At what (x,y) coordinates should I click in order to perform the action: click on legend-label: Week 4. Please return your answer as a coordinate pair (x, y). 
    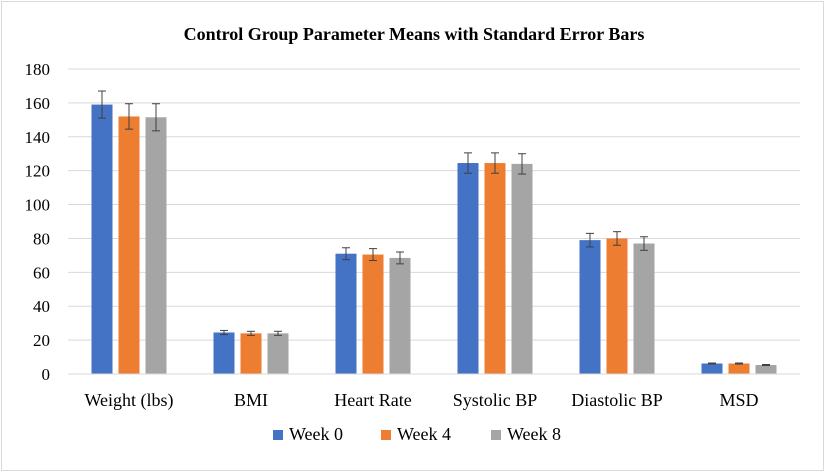
    Looking at the image, I should click on (424, 434).